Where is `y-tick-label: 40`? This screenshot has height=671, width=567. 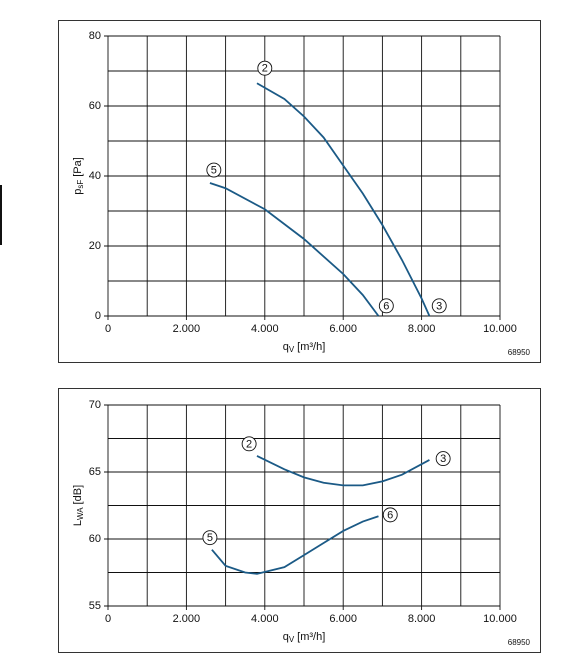 y-tick-label: 40 is located at coordinates (95, 176).